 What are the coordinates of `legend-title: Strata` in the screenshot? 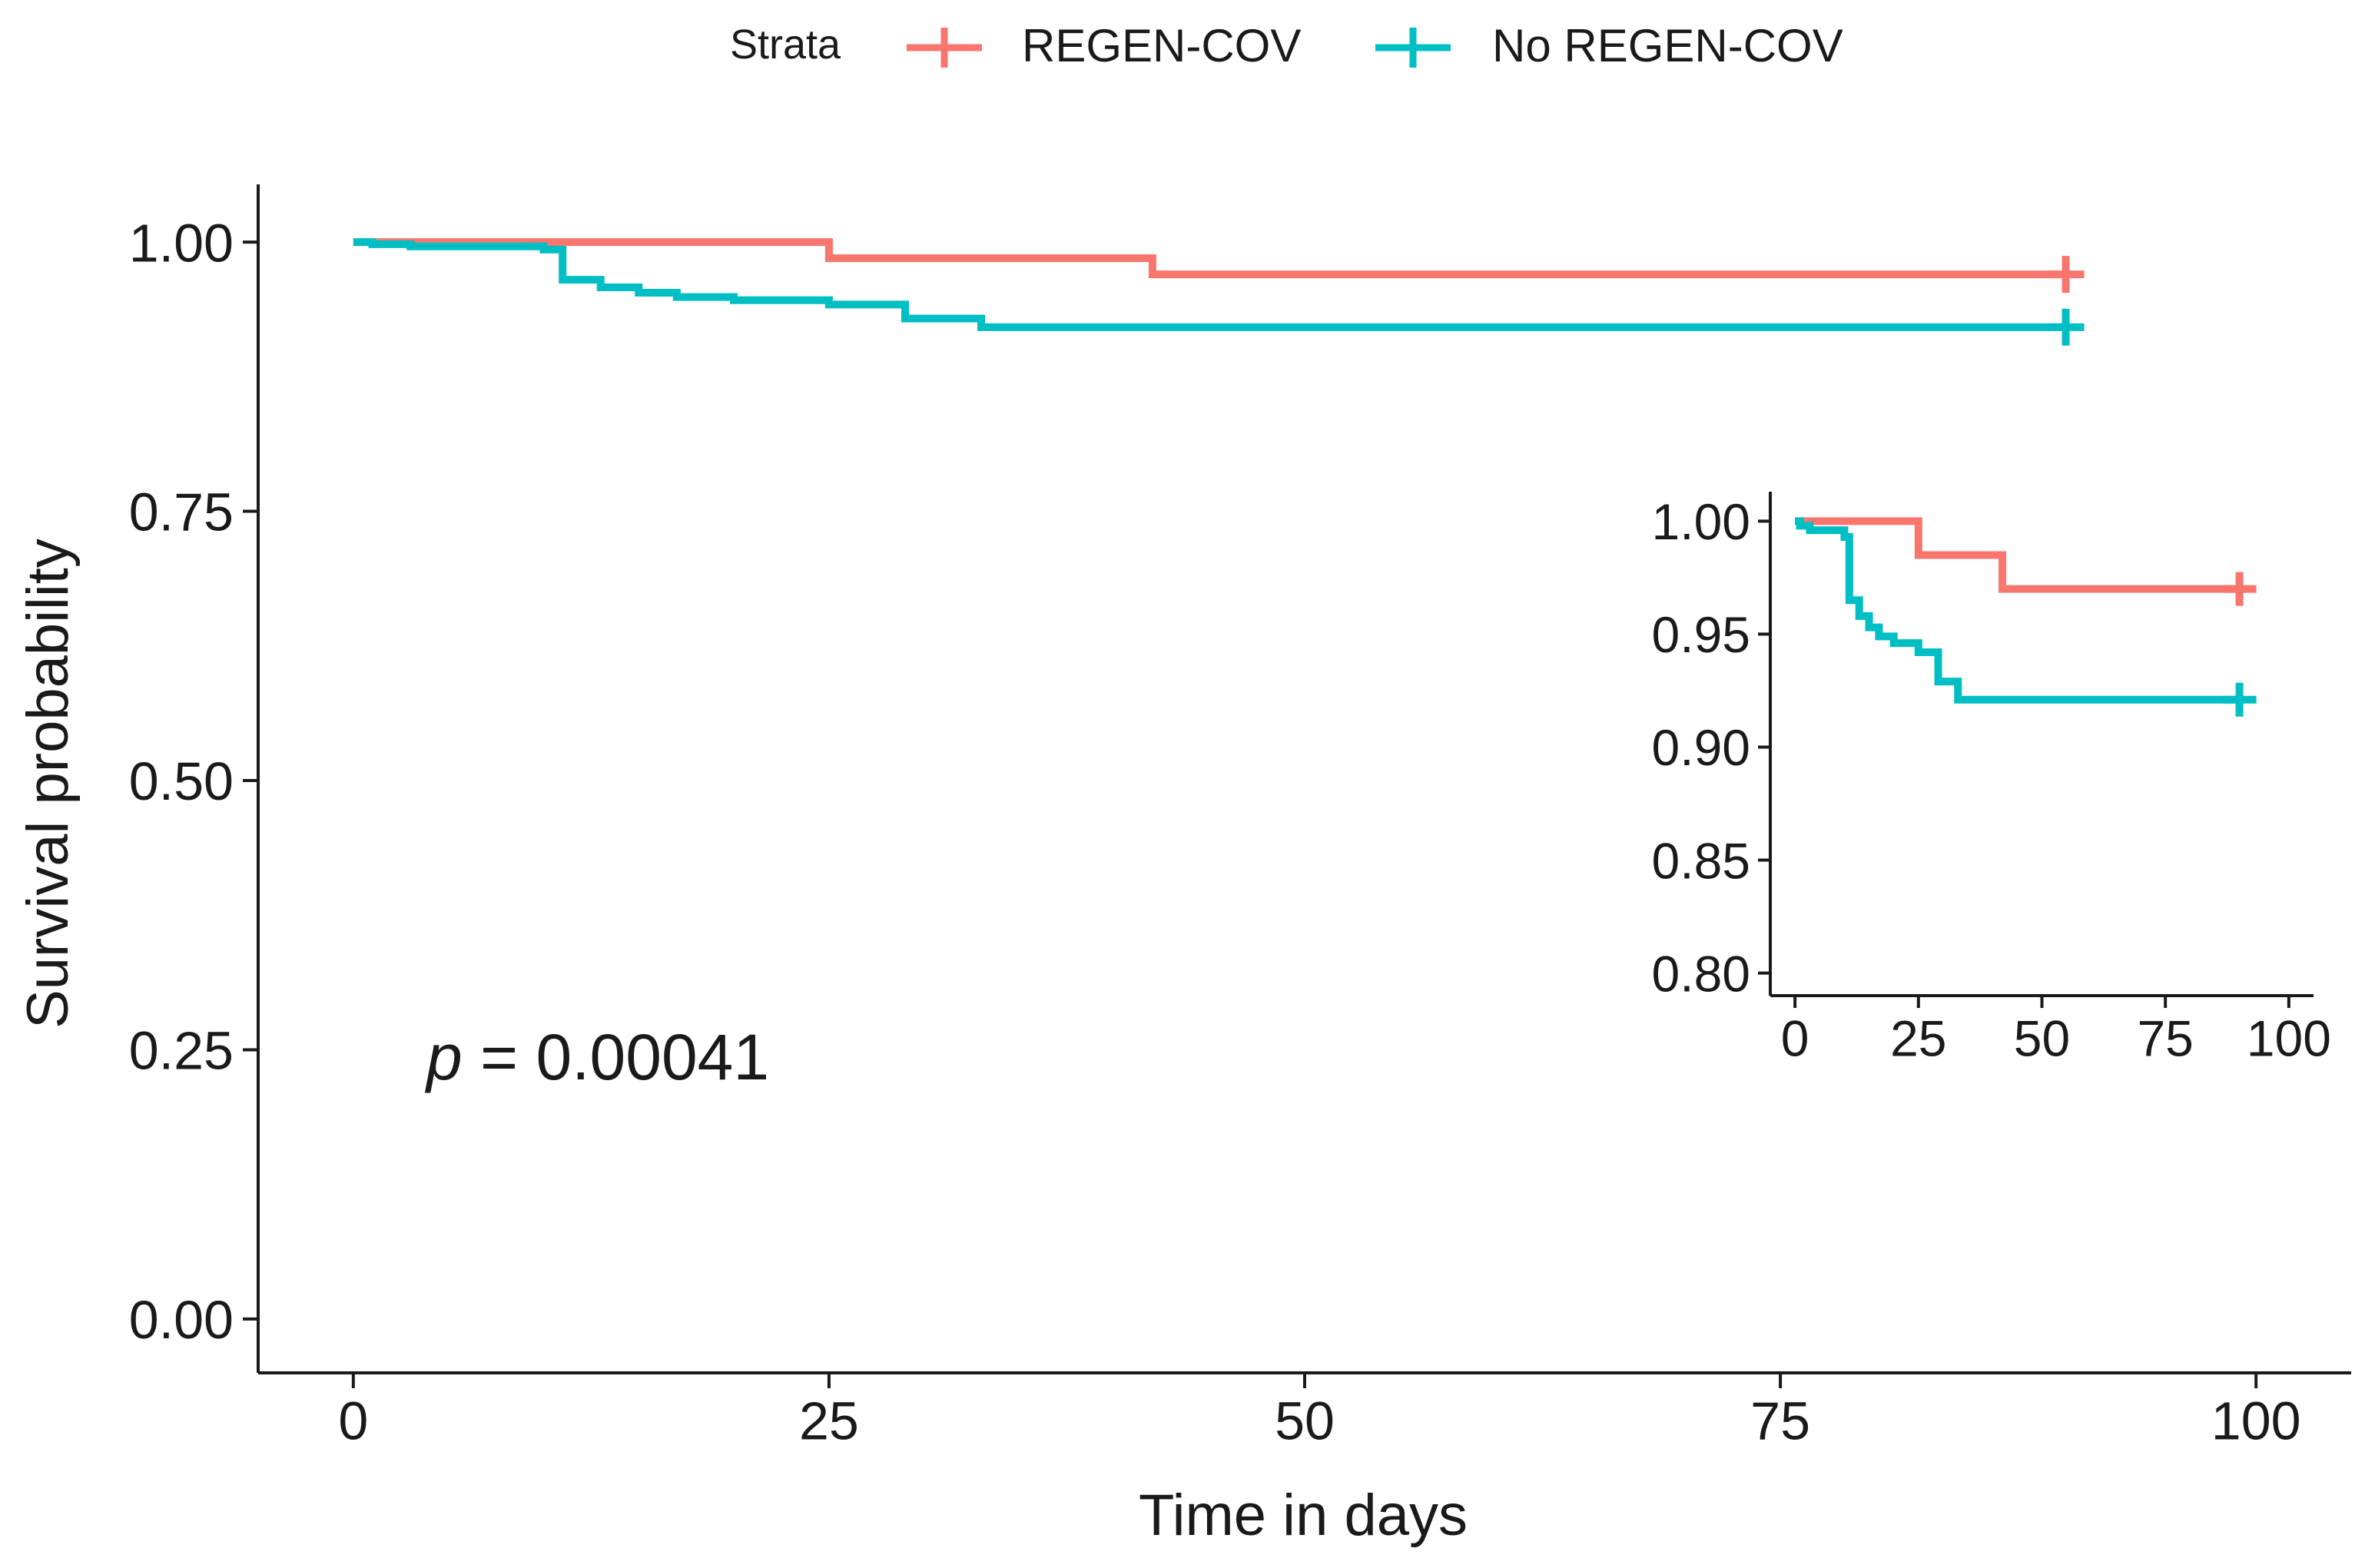 It's located at (785, 45).